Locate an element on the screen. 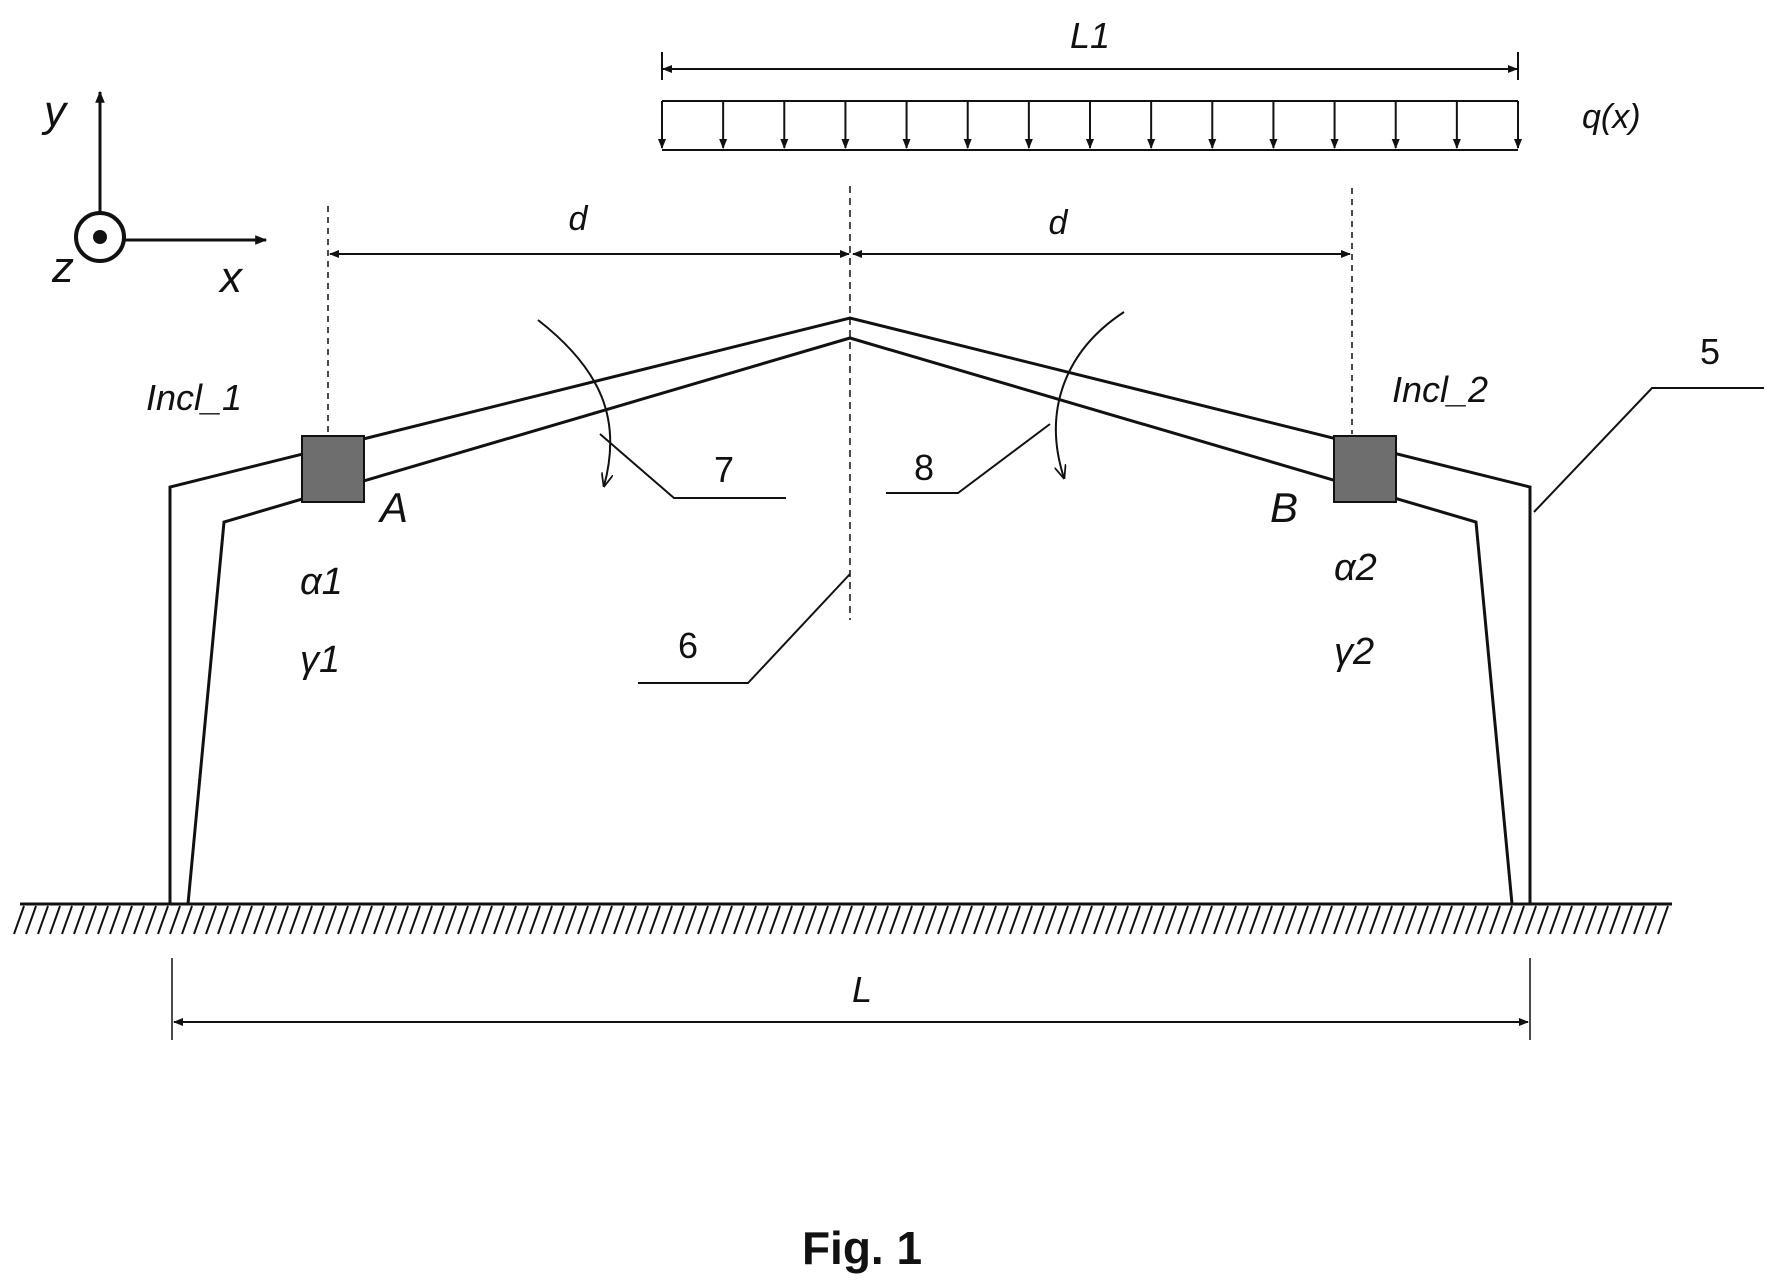  span-dimension: L is located at coordinates (851, 999).